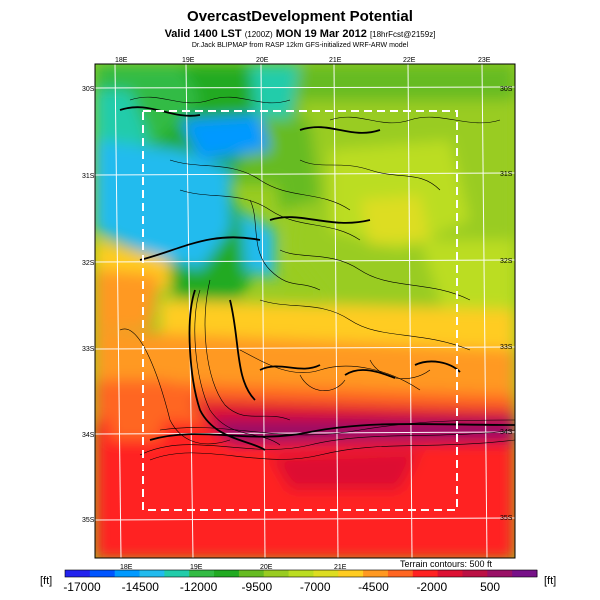 This screenshot has height=600, width=600. Describe the element at coordinates (506, 347) in the screenshot. I see `lat-right-3: 33S` at that location.